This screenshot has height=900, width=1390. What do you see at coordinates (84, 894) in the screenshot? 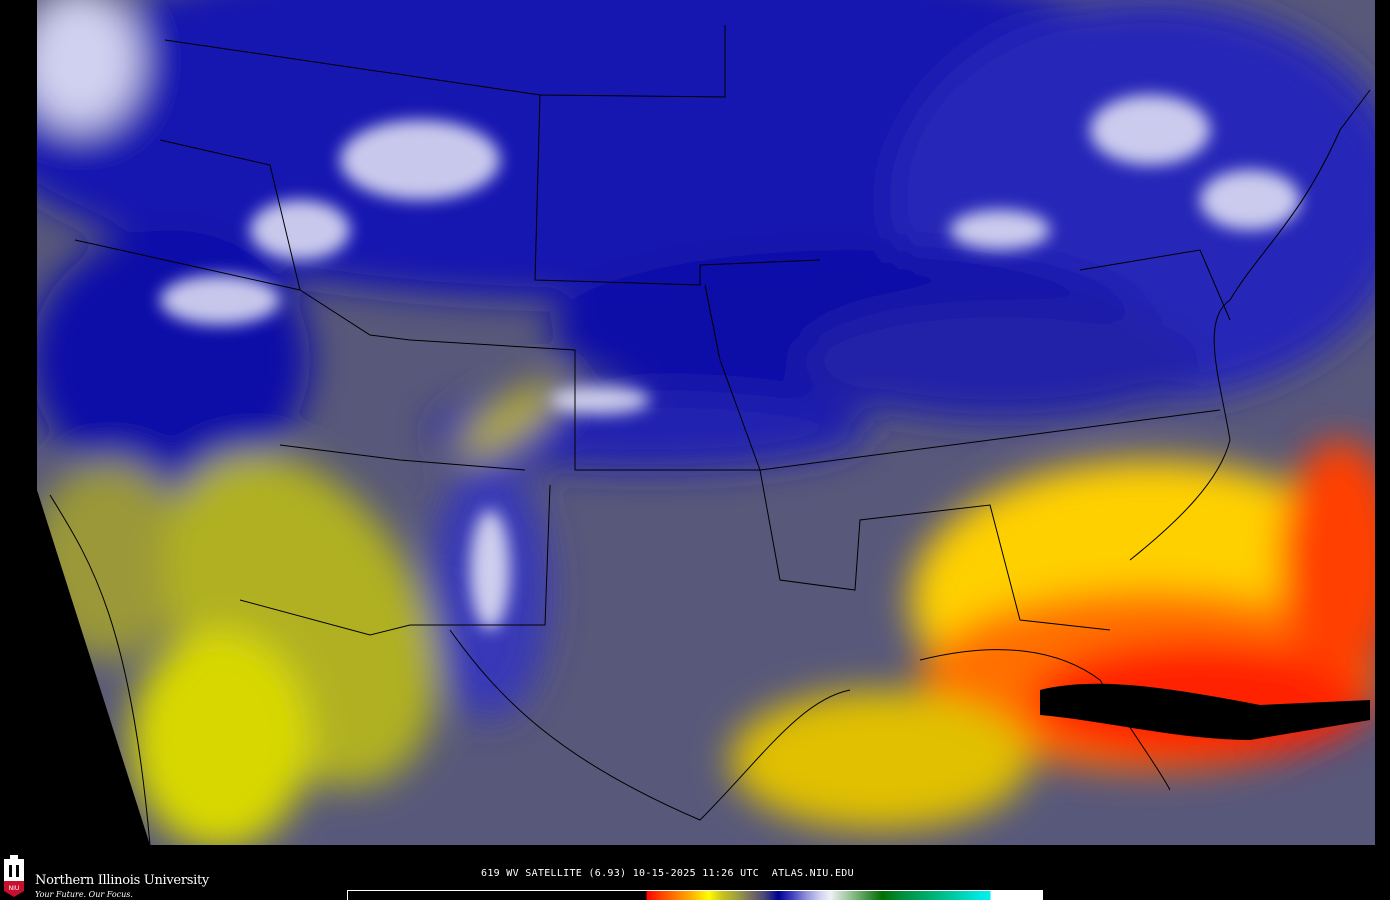
I see `university-tagline: Your Future. Our Focus.` at bounding box center [84, 894].